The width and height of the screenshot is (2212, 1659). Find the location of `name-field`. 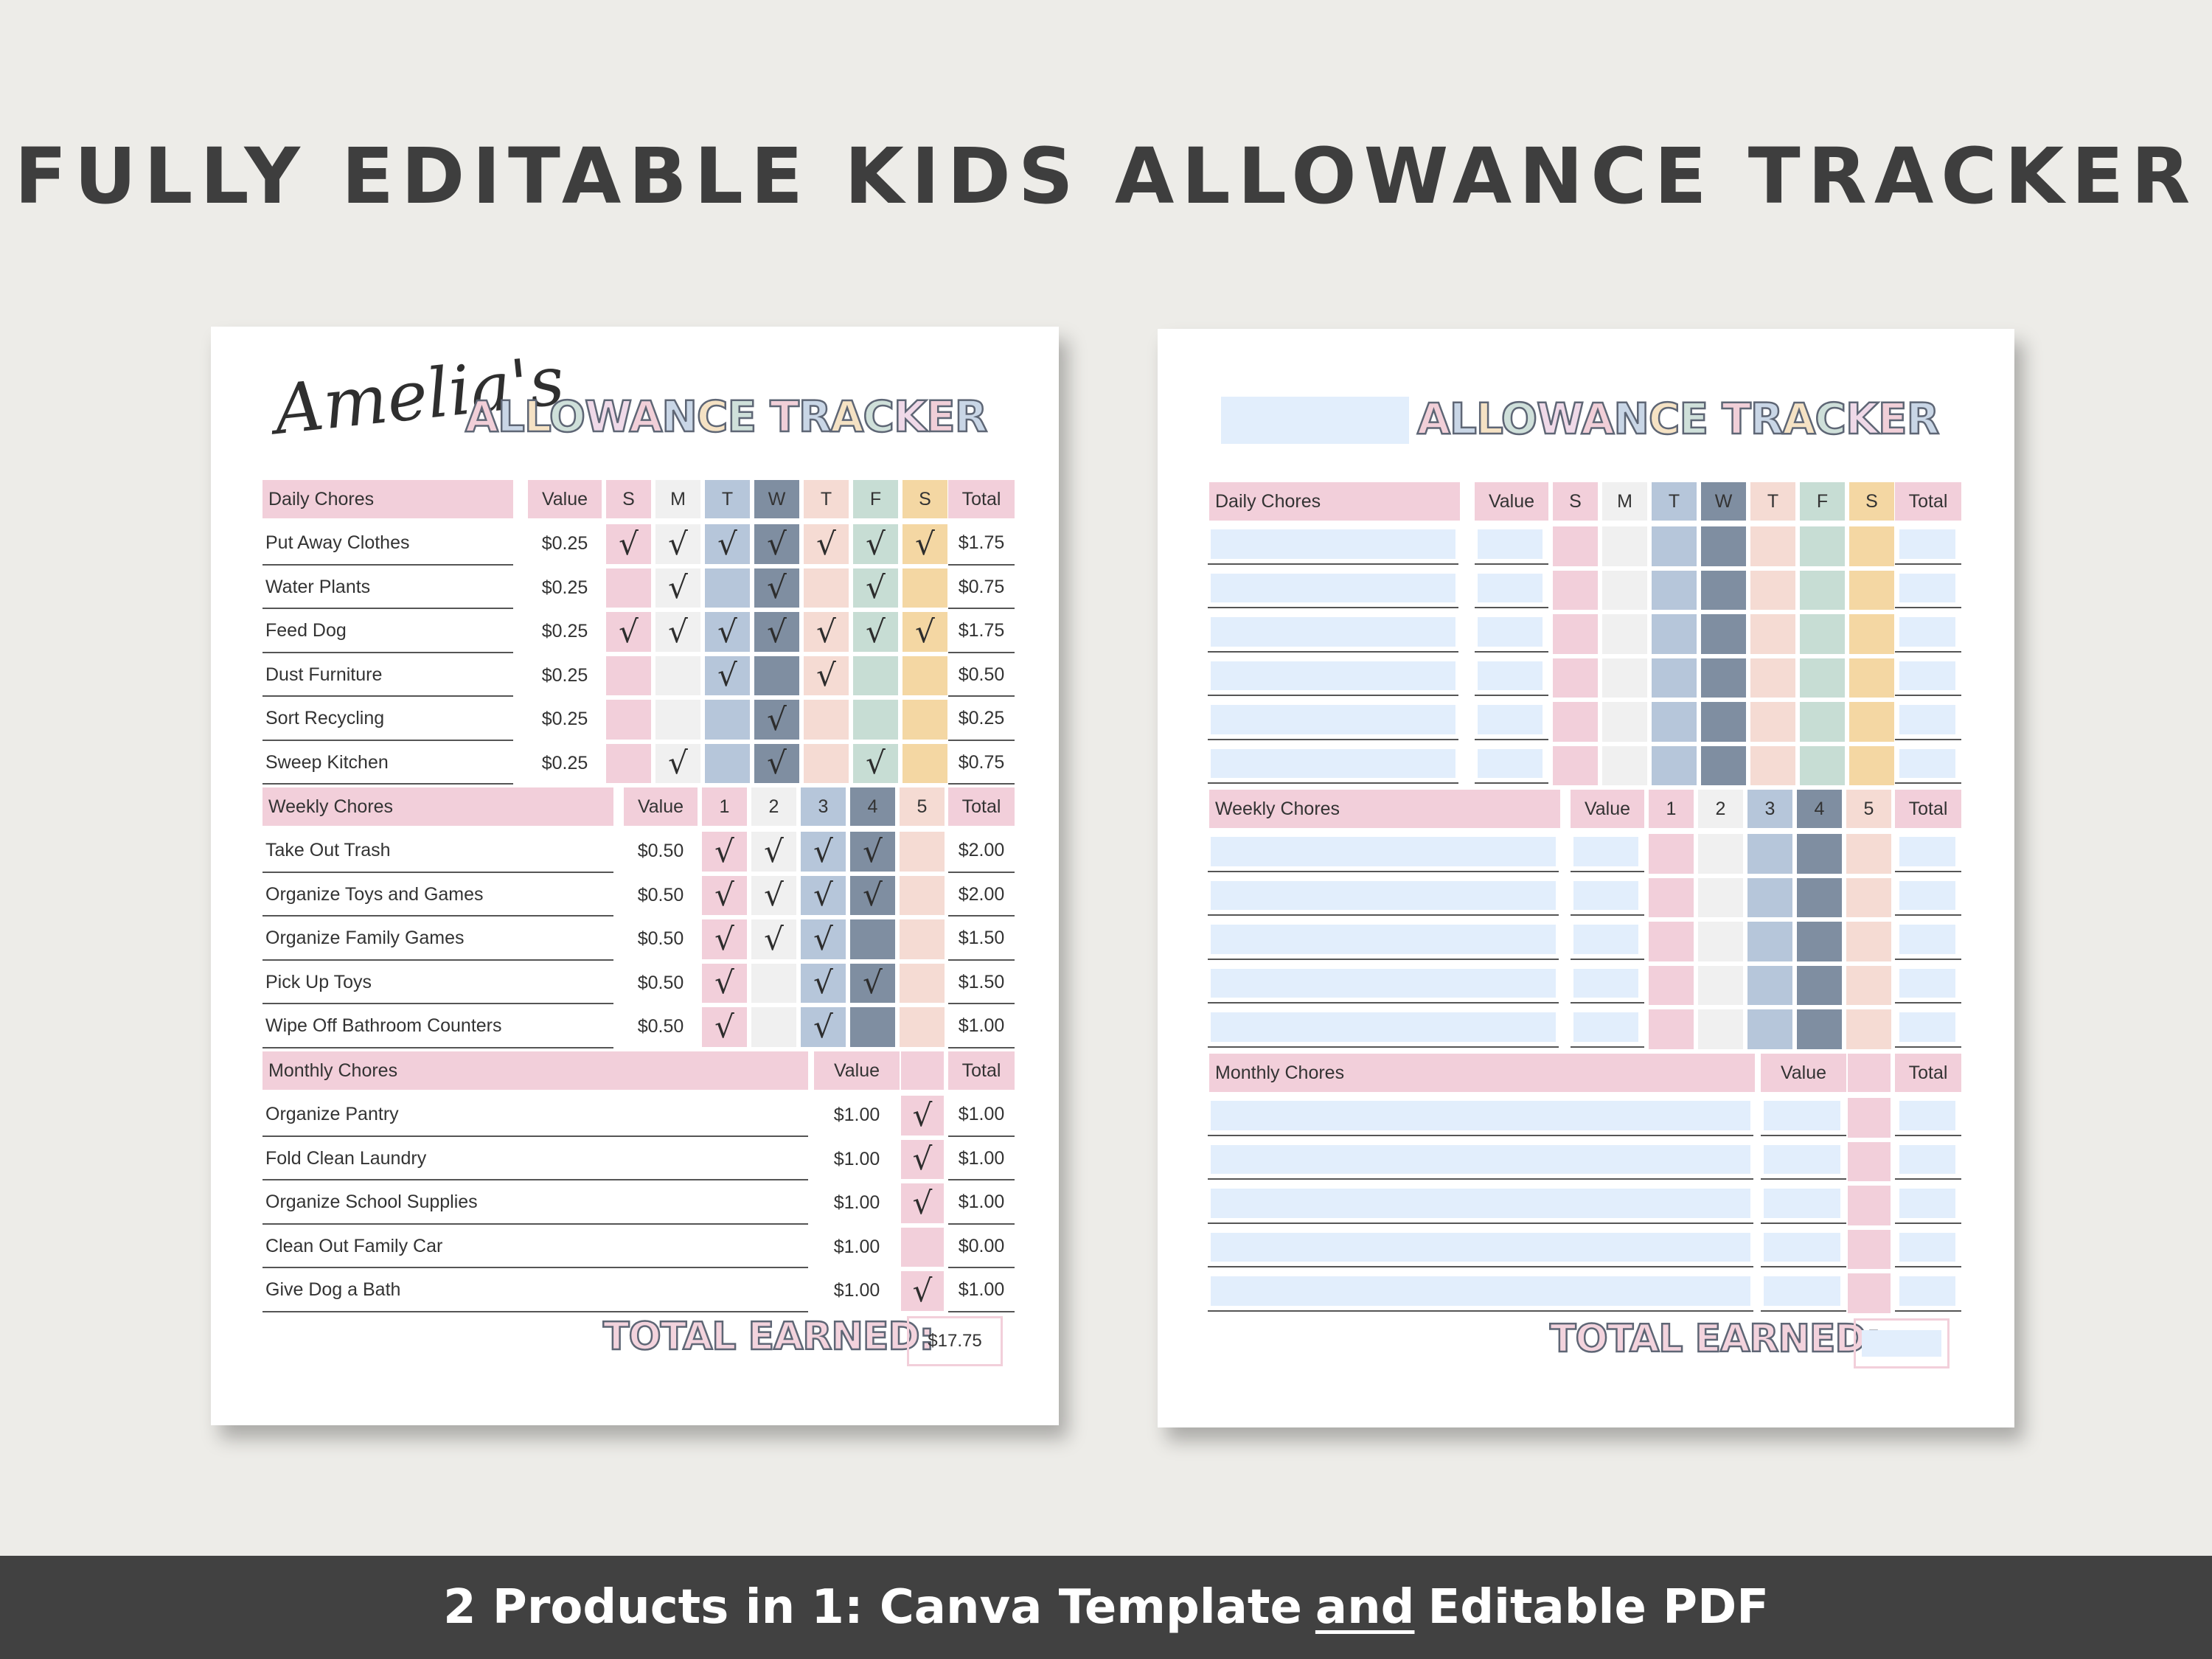

name-field is located at coordinates (1315, 420).